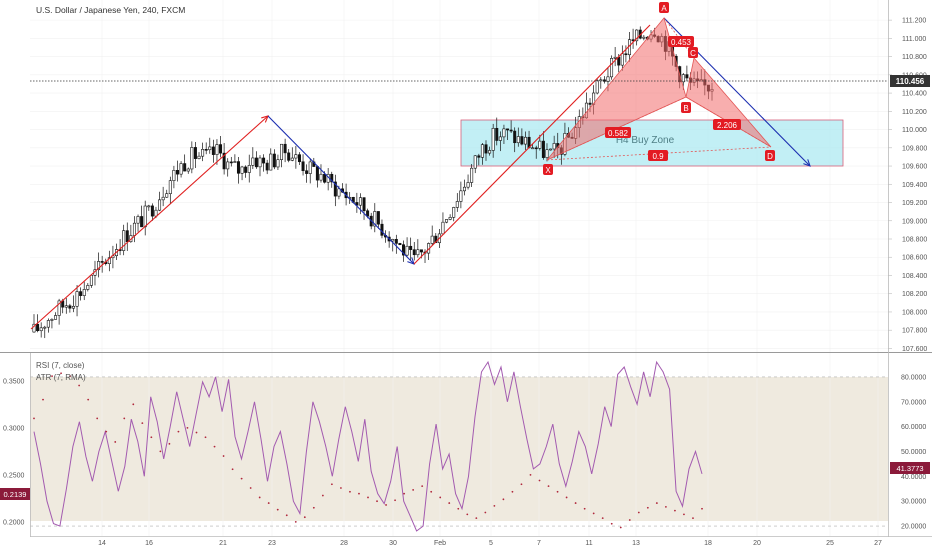  What do you see at coordinates (14, 522) in the screenshot?
I see `atr-tick-label: 0.2000` at bounding box center [14, 522].